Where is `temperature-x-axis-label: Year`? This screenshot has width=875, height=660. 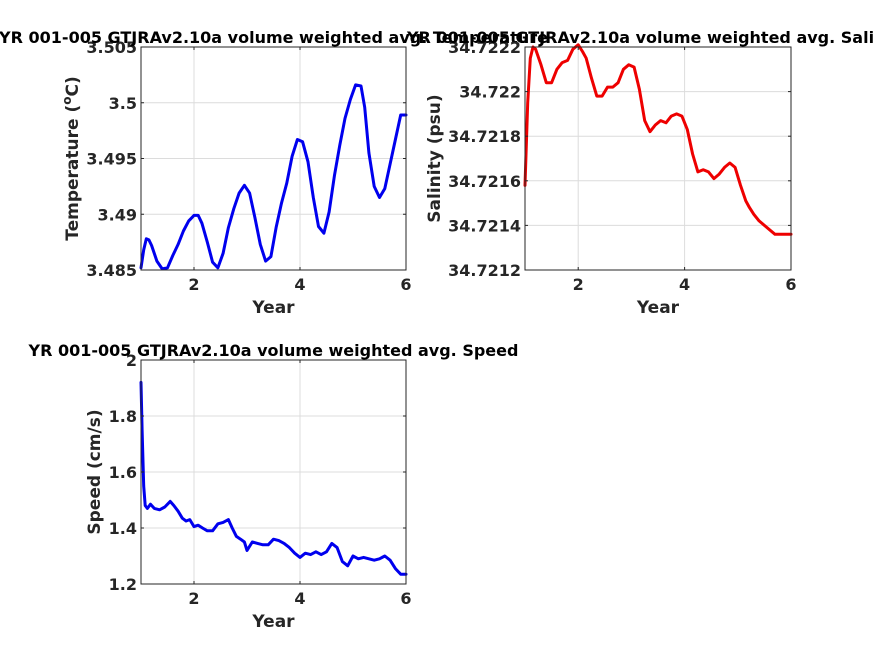
temperature-x-axis-label: Year is located at coordinates (273, 308).